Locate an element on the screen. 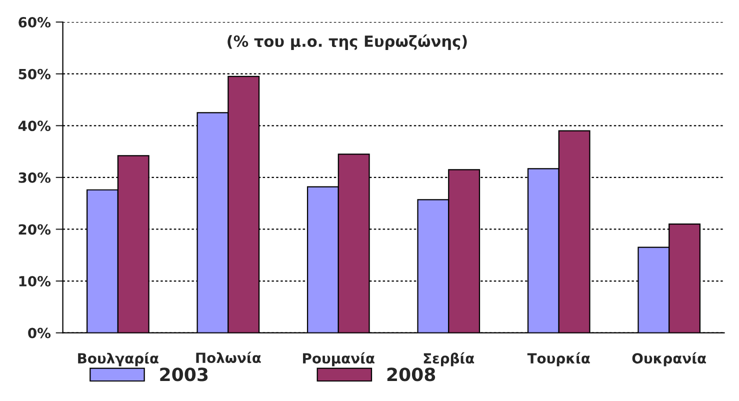 The height and width of the screenshot is (401, 739). x-tick-label: Σερβία is located at coordinates (449, 359).